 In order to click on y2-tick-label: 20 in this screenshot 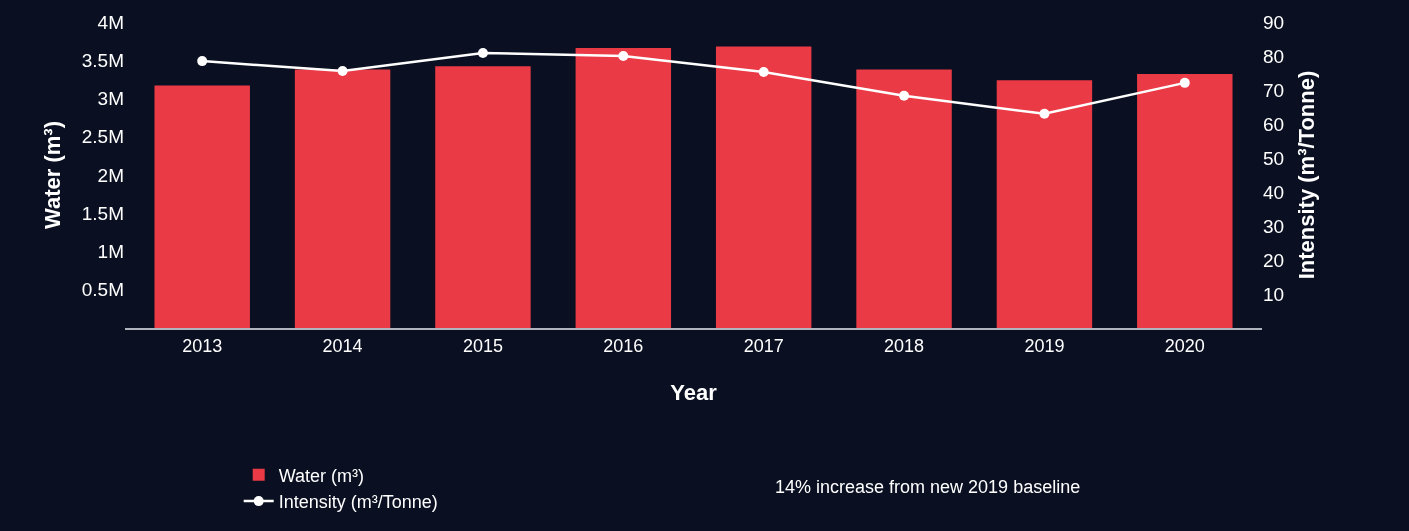, I will do `click(1274, 260)`.